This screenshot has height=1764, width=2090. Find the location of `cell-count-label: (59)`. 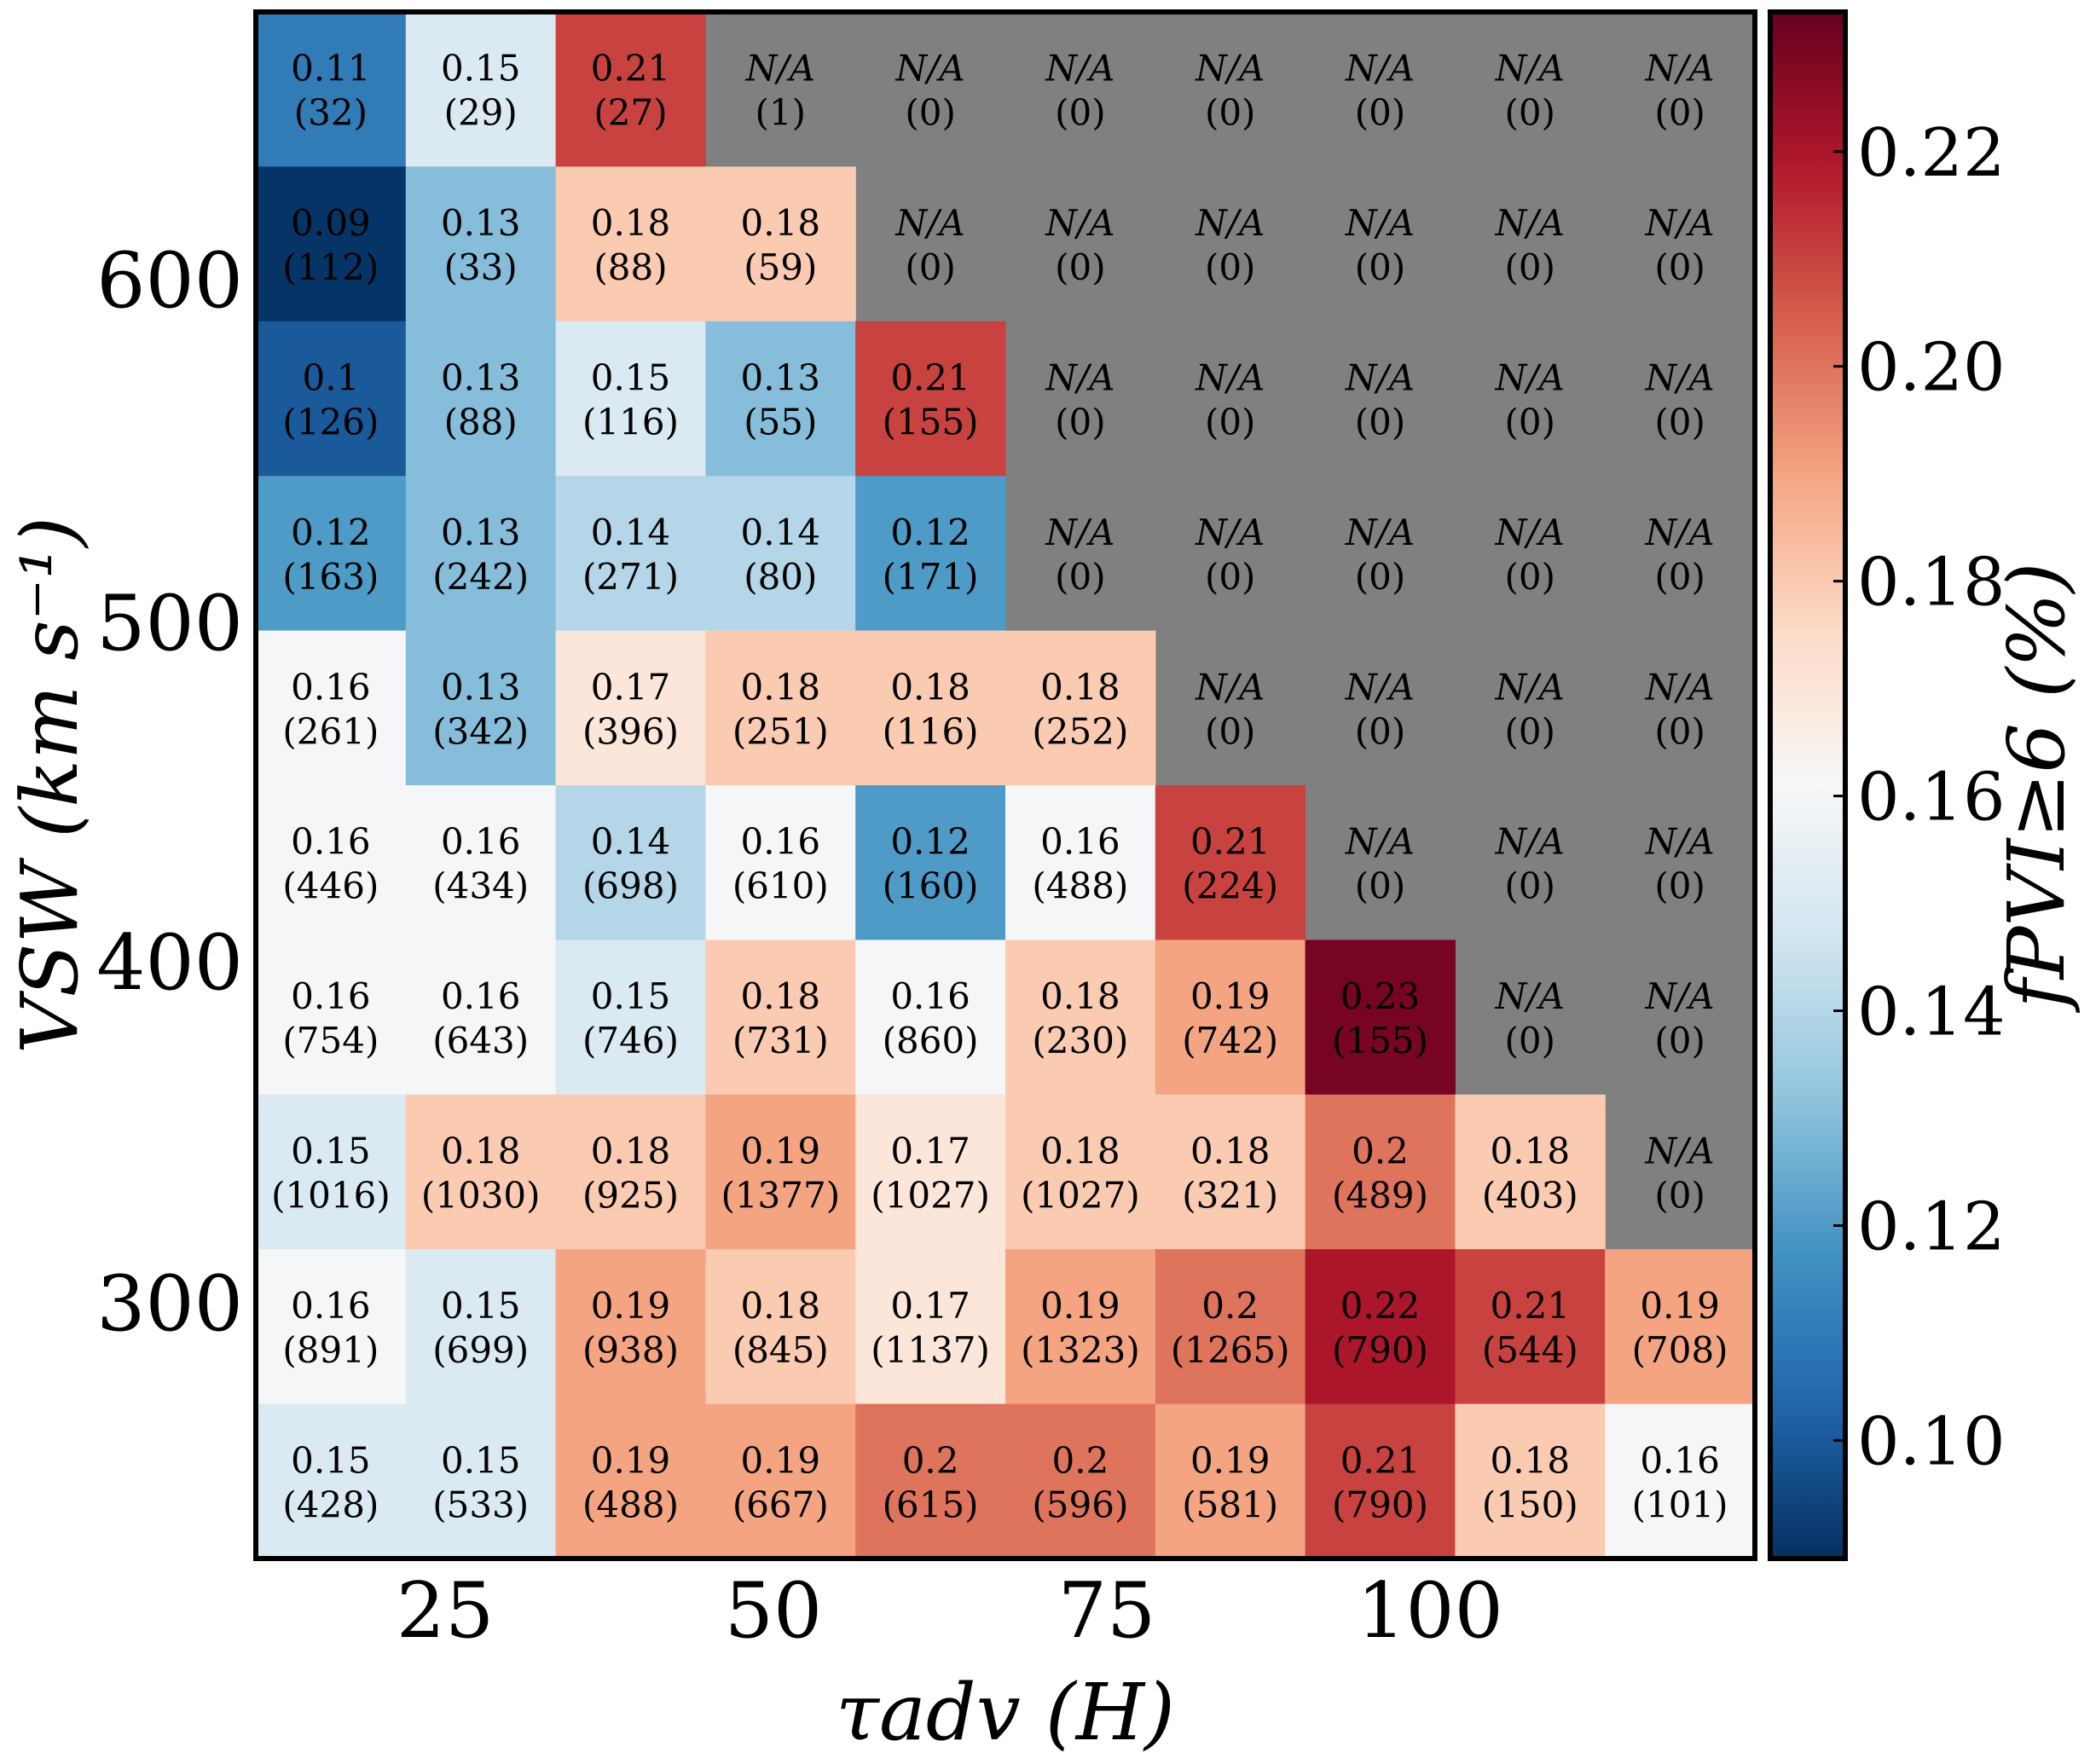

cell-count-label: (59) is located at coordinates (780, 267).